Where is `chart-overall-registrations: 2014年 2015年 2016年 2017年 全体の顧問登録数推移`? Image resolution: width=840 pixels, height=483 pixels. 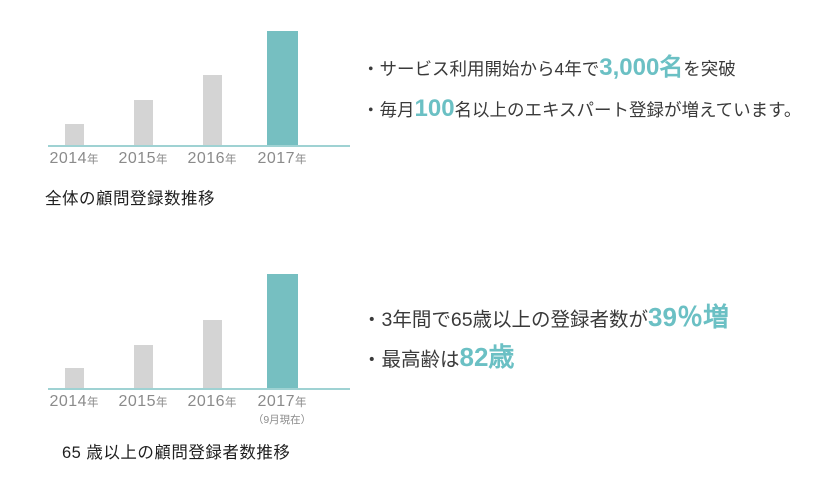 chart-overall-registrations: 2014年 2015年 2016年 2017年 全体の顧問登録数推移 is located at coordinates (197, 118).